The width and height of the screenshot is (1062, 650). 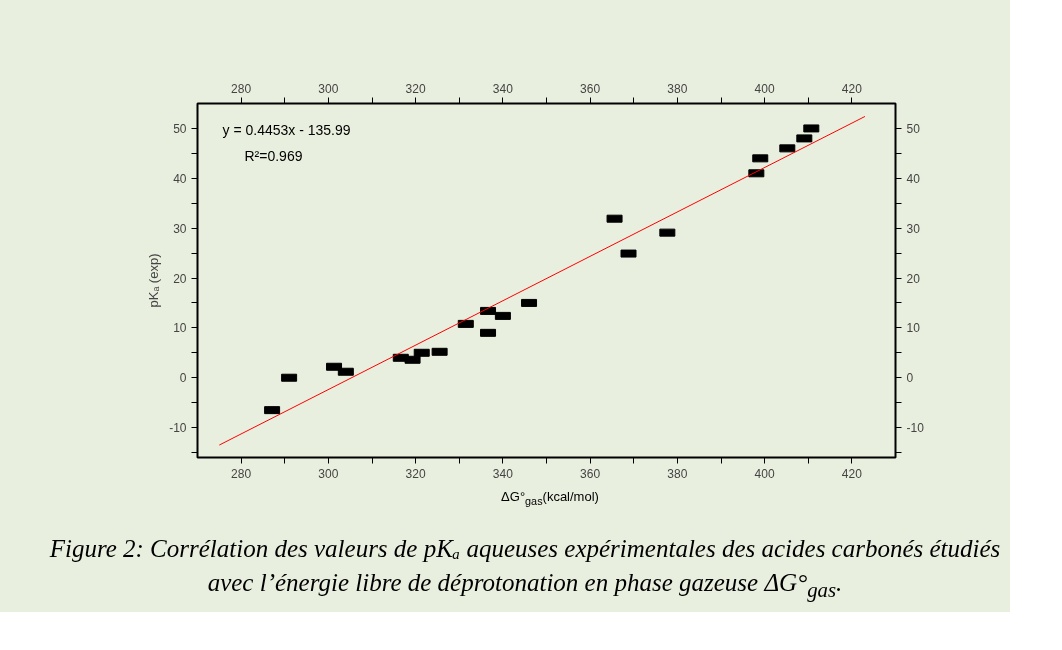 I want to click on x2-tick-label: 320, so click(x=415, y=473).